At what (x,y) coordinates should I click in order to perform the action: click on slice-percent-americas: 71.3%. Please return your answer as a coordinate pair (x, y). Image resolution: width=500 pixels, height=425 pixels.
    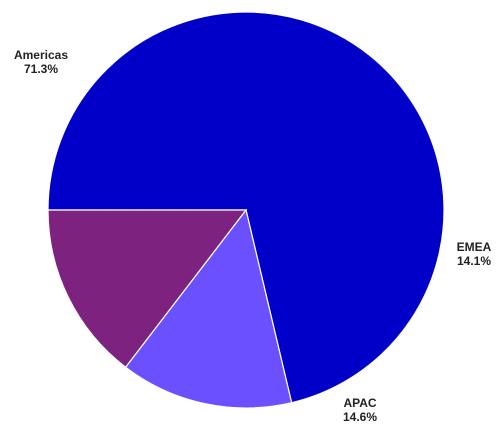
    Looking at the image, I should click on (41, 69).